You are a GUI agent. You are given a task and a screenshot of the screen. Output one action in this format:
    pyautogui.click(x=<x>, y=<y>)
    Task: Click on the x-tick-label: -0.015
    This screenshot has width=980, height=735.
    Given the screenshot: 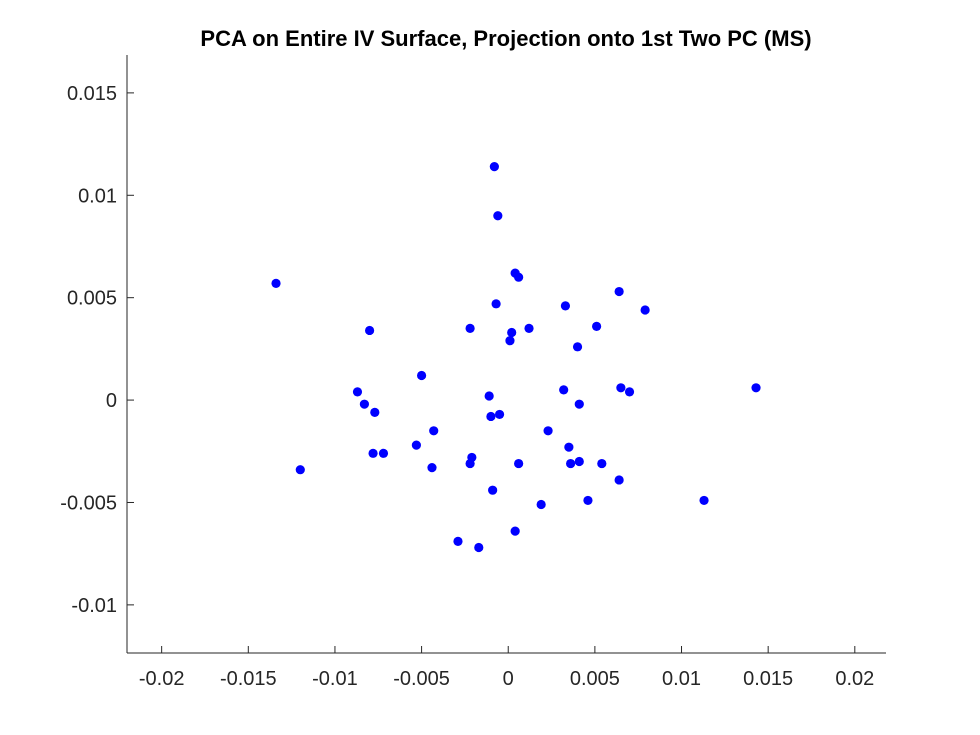 What is the action you would take?
    pyautogui.click(x=248, y=679)
    